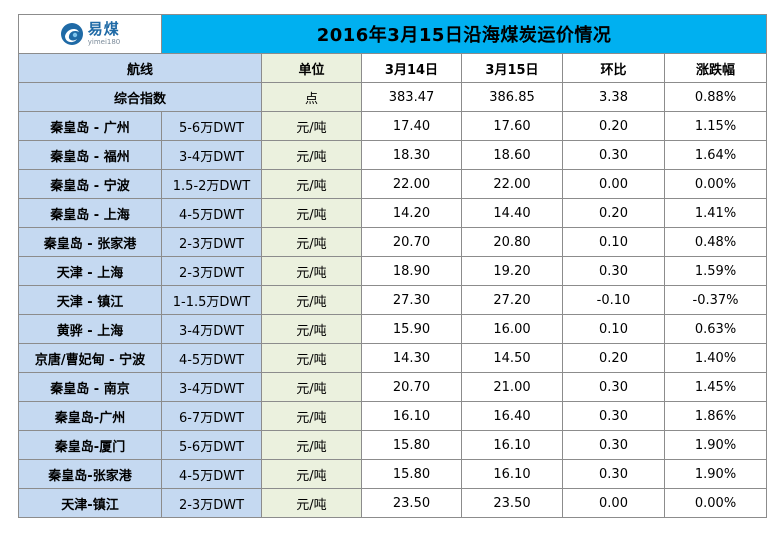  What do you see at coordinates (512, 329) in the screenshot?
I see `date-2-value-cell: 16.00` at bounding box center [512, 329].